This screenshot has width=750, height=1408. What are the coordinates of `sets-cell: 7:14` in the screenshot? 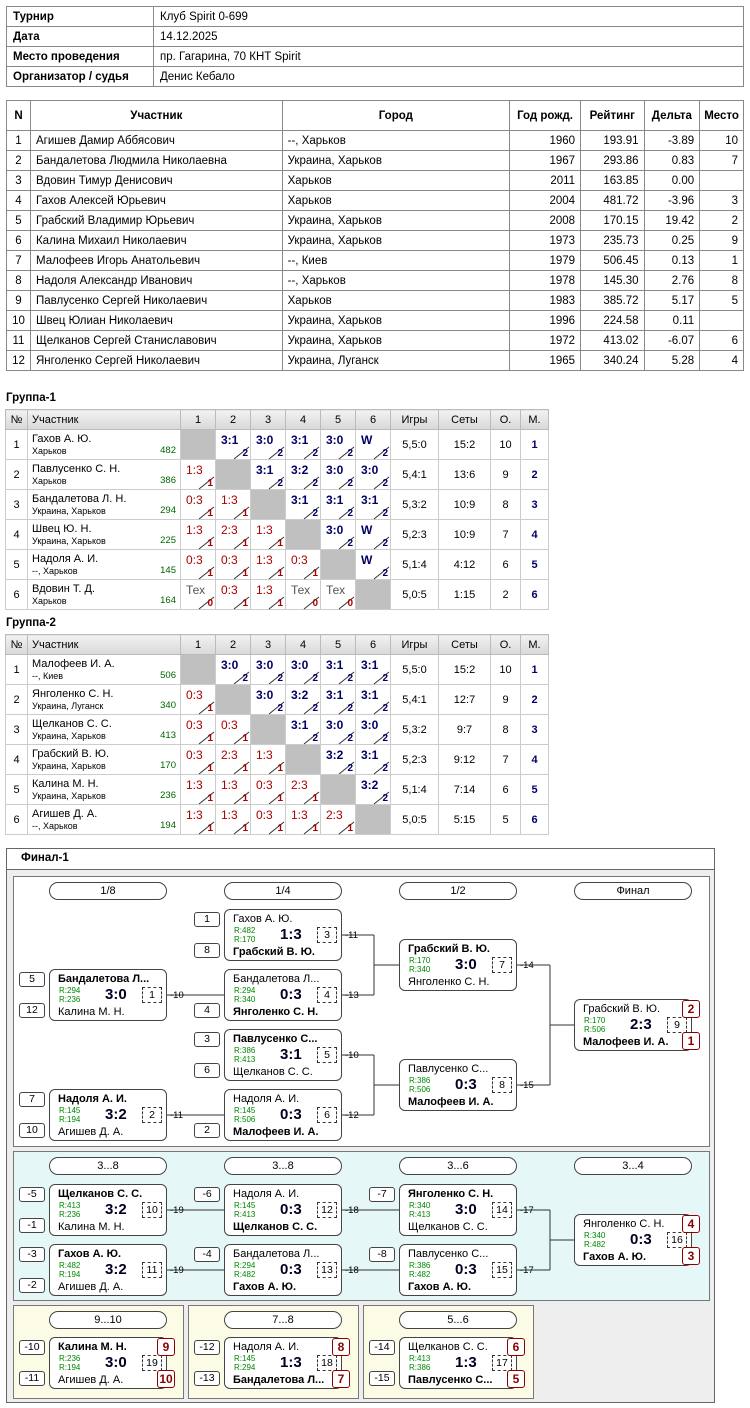 It's located at (464, 789).